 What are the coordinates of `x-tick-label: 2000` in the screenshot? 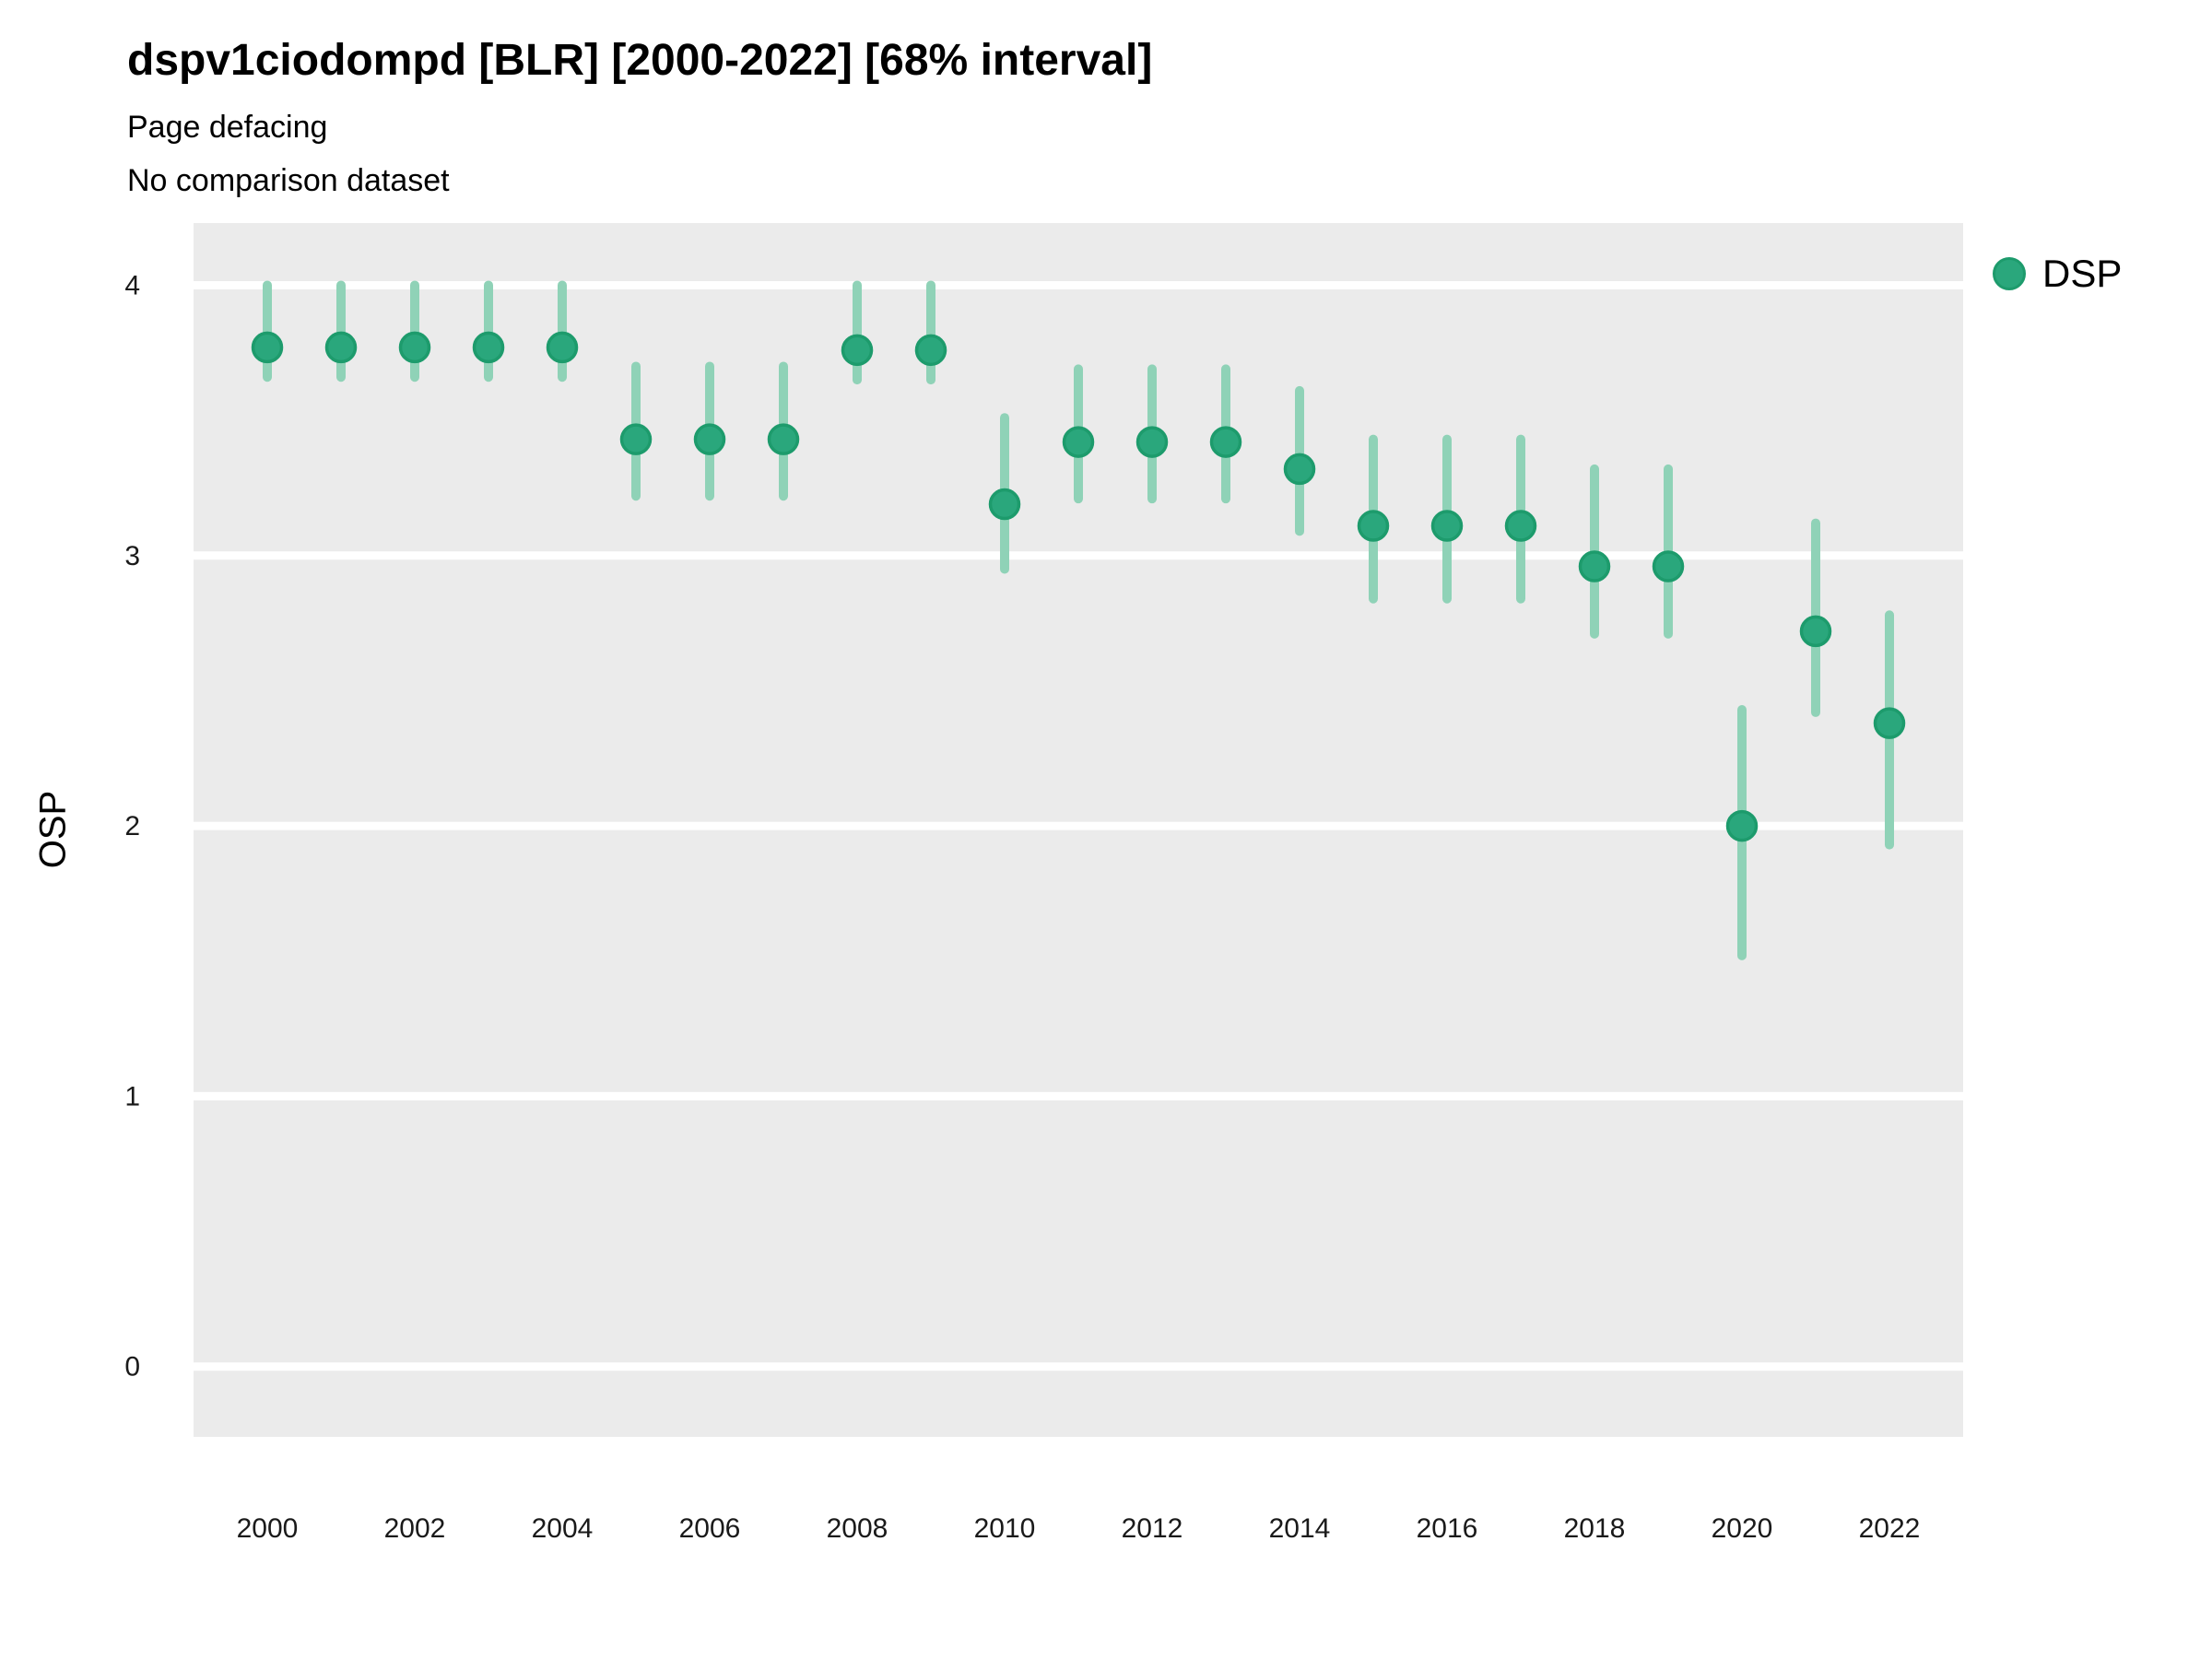 It's located at (268, 1528).